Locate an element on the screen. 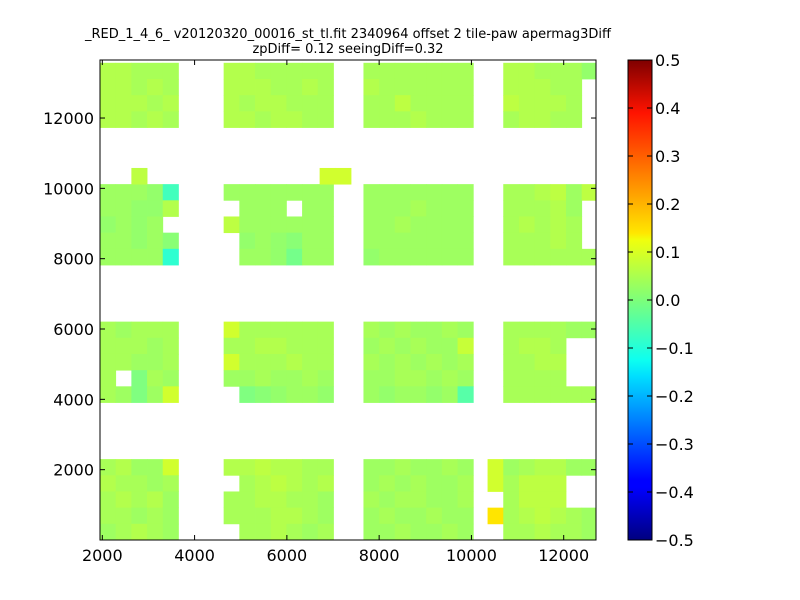  colorbar-tick-label: 0.5 is located at coordinates (667, 60).